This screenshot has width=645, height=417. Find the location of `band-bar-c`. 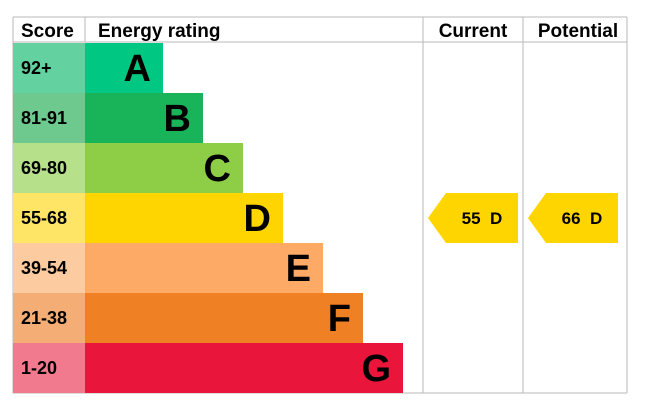

band-bar-c is located at coordinates (164, 168).